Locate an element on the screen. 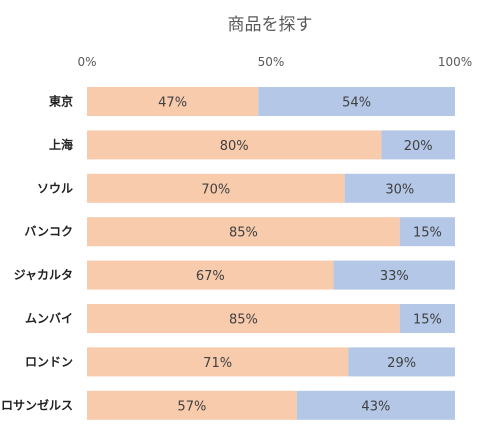 Image resolution: width=483 pixels, height=431 pixels. data-label: 80% is located at coordinates (234, 146).